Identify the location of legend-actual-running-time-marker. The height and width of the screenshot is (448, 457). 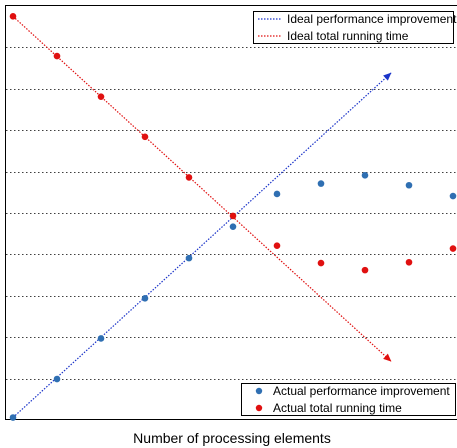
(259, 408).